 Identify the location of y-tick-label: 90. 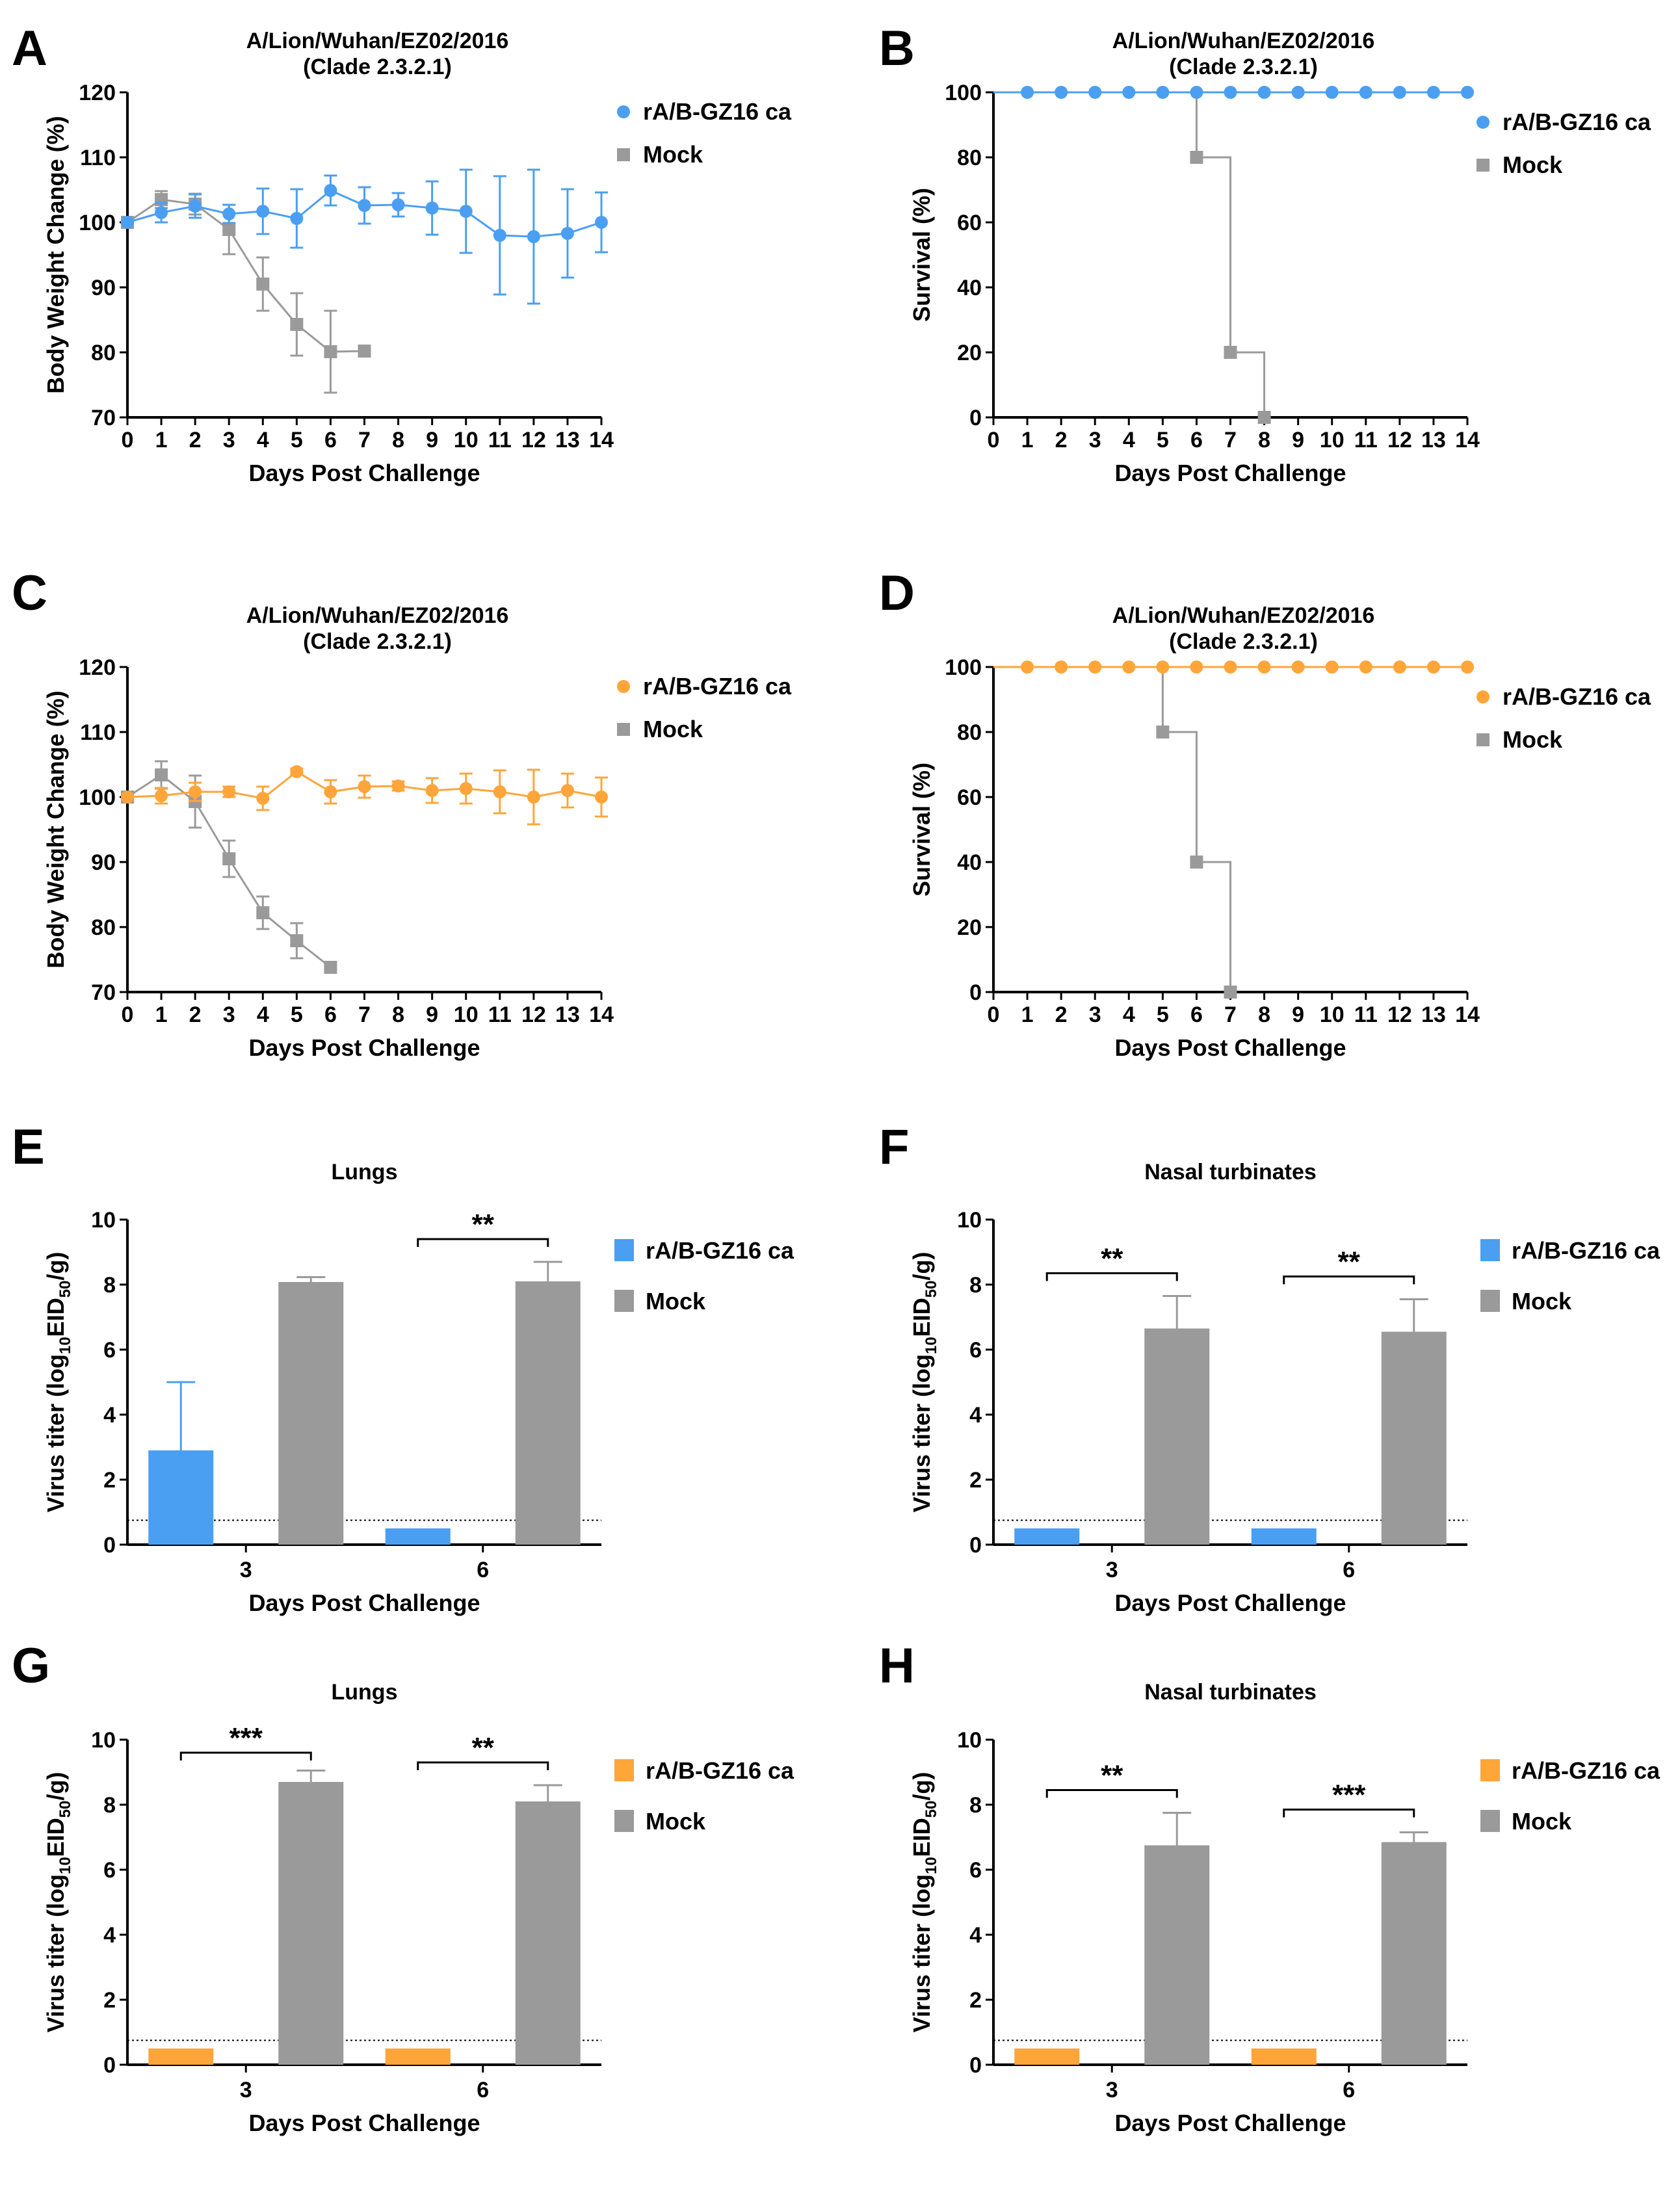
(103, 862).